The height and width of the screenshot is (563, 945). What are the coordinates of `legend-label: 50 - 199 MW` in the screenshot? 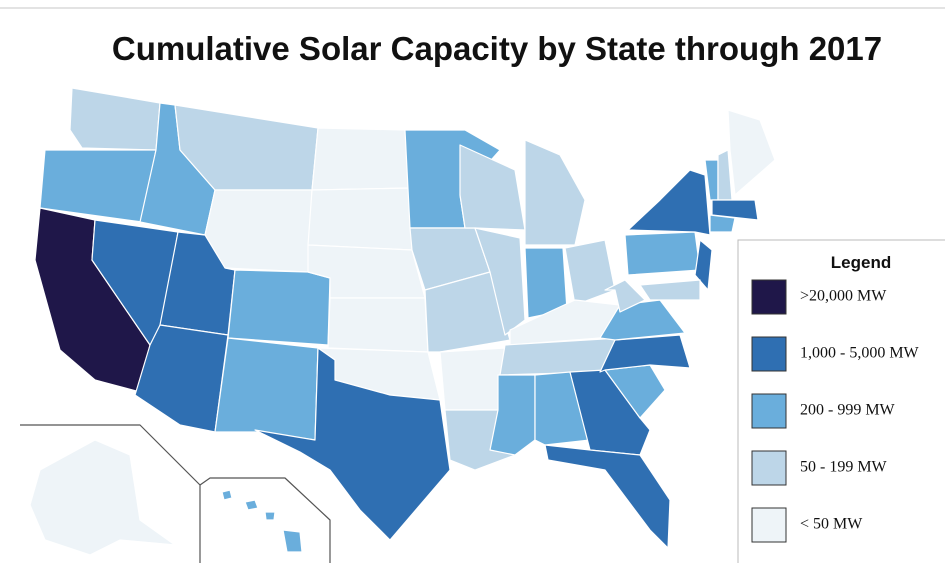 It's located at (844, 467).